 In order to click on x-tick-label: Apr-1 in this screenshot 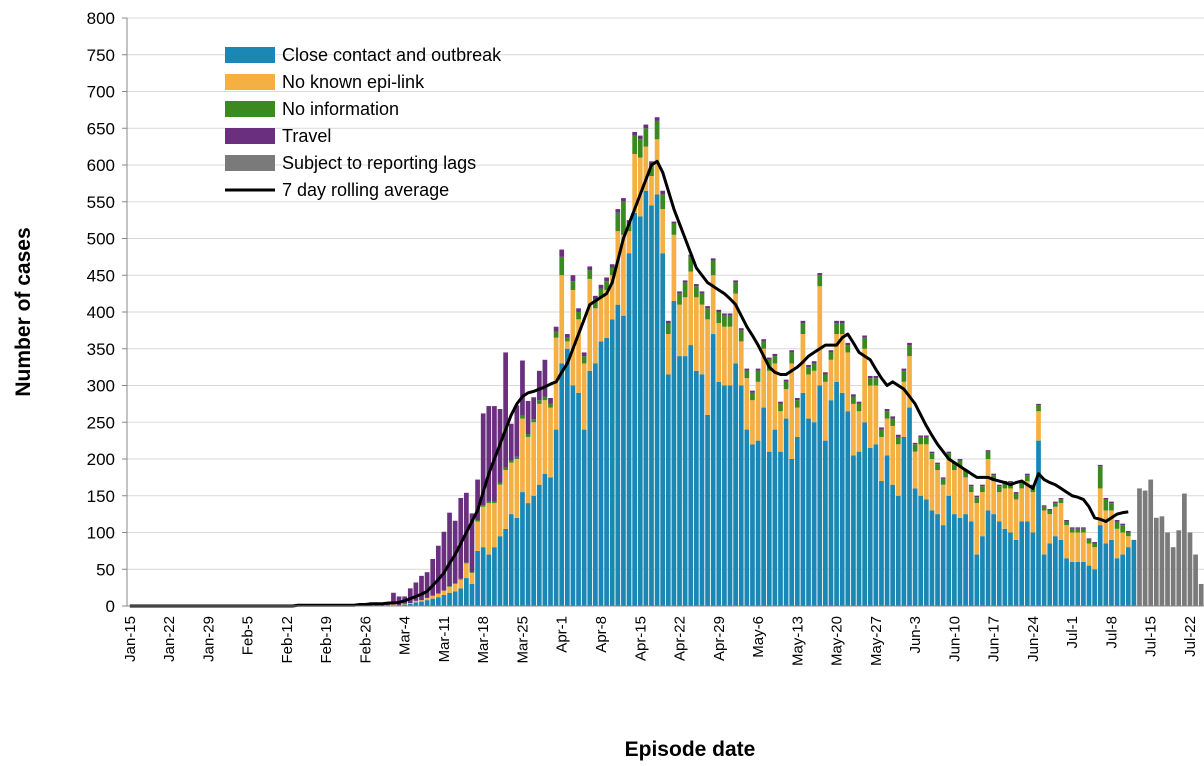, I will do `click(562, 634)`.